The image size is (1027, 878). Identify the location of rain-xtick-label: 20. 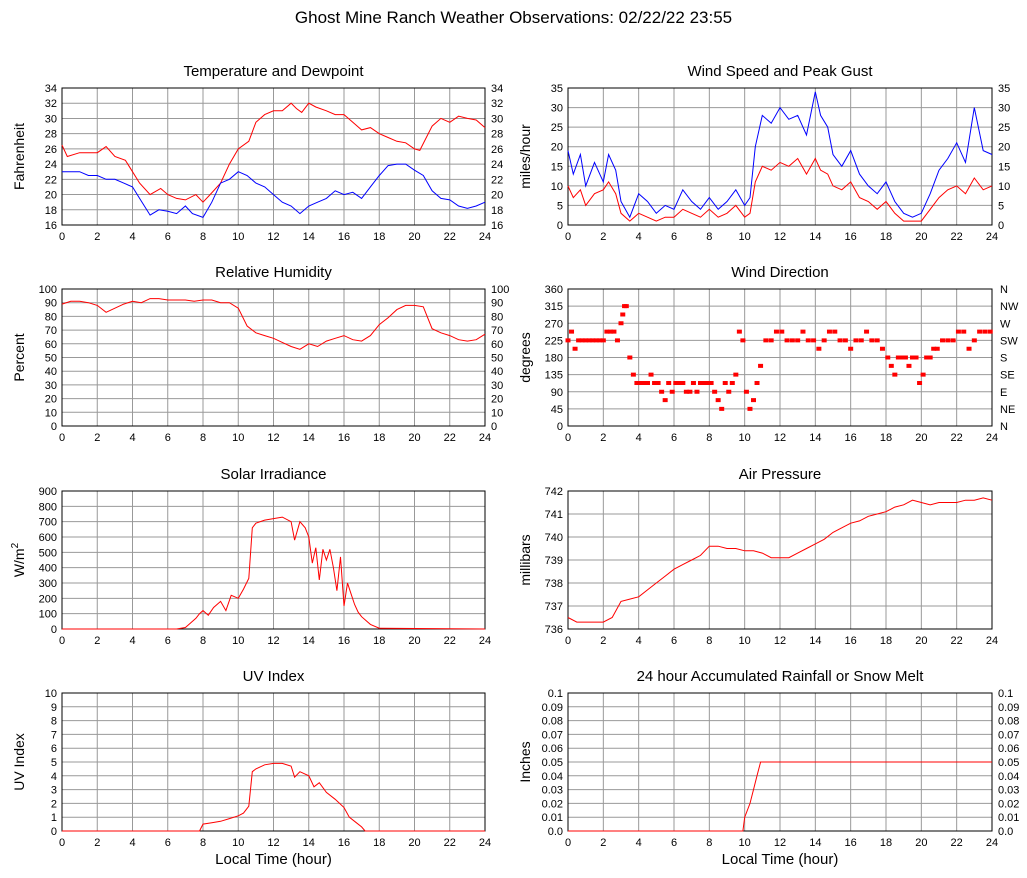
(921, 843).